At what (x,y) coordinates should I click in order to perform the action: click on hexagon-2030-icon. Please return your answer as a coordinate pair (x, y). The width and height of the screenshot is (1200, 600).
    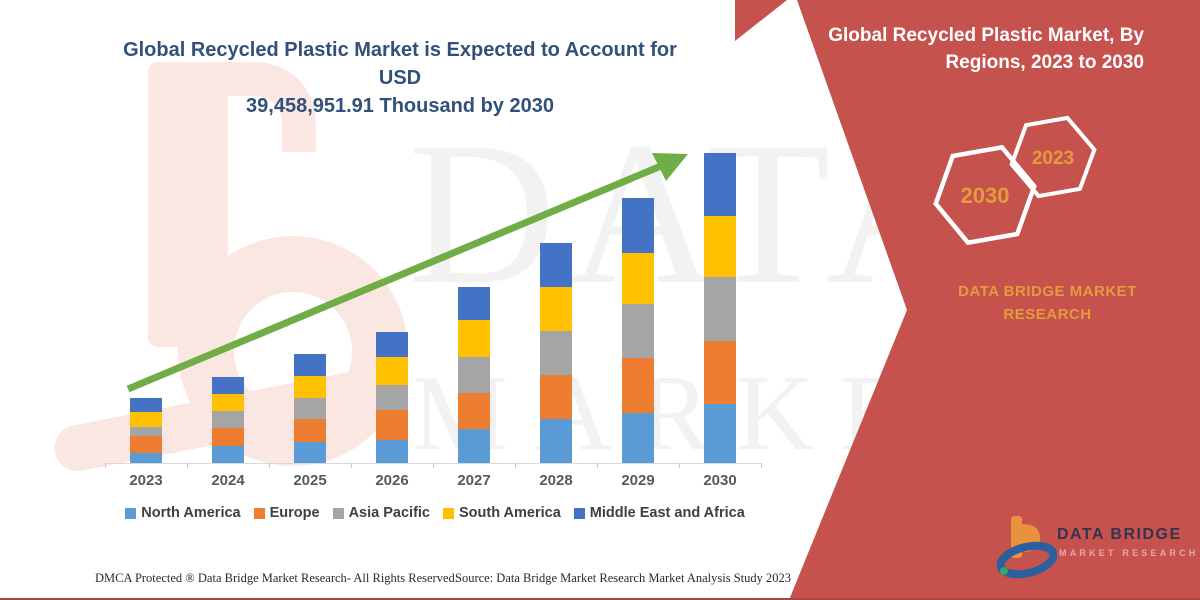
    Looking at the image, I should click on (985, 195).